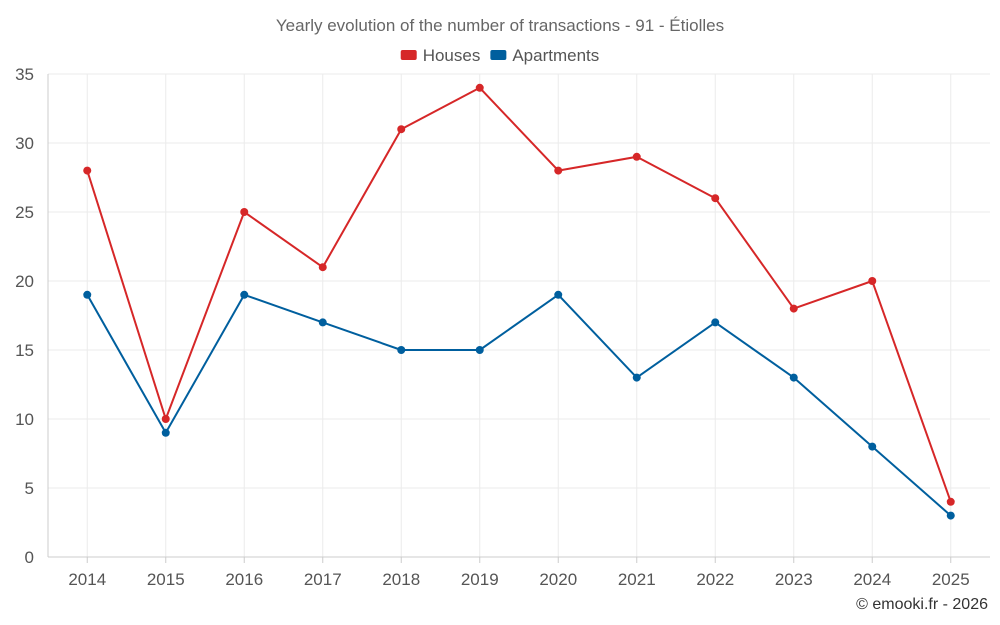  Describe the element at coordinates (951, 579) in the screenshot. I see `x-tick-label: 2025` at that location.